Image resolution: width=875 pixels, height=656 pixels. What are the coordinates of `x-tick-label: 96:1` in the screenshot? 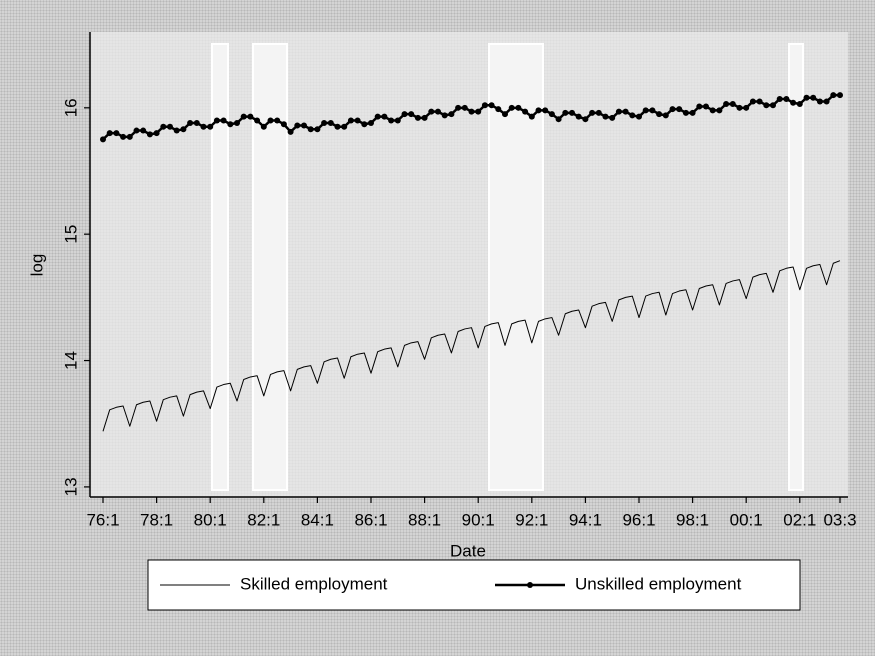 It's located at (638, 519).